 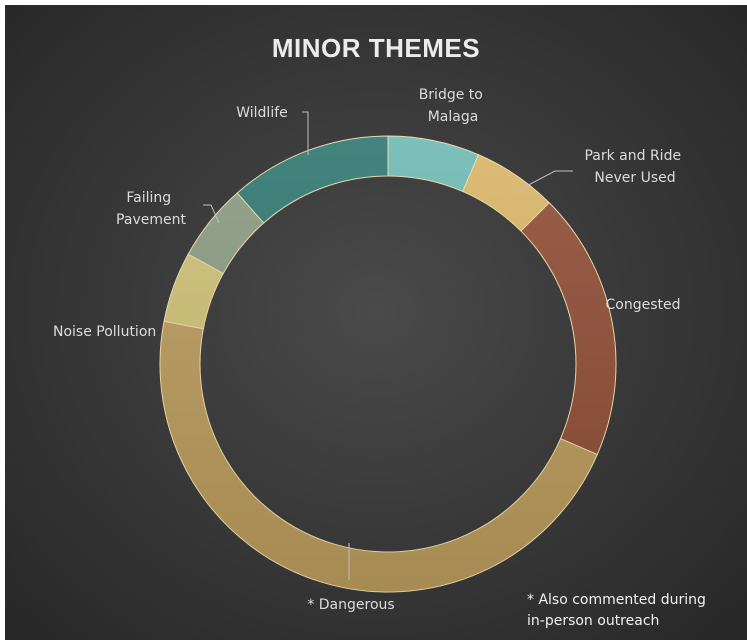 I want to click on label-park-and-ride-never-used: Park and Ride Never Used, so click(x=634, y=167).